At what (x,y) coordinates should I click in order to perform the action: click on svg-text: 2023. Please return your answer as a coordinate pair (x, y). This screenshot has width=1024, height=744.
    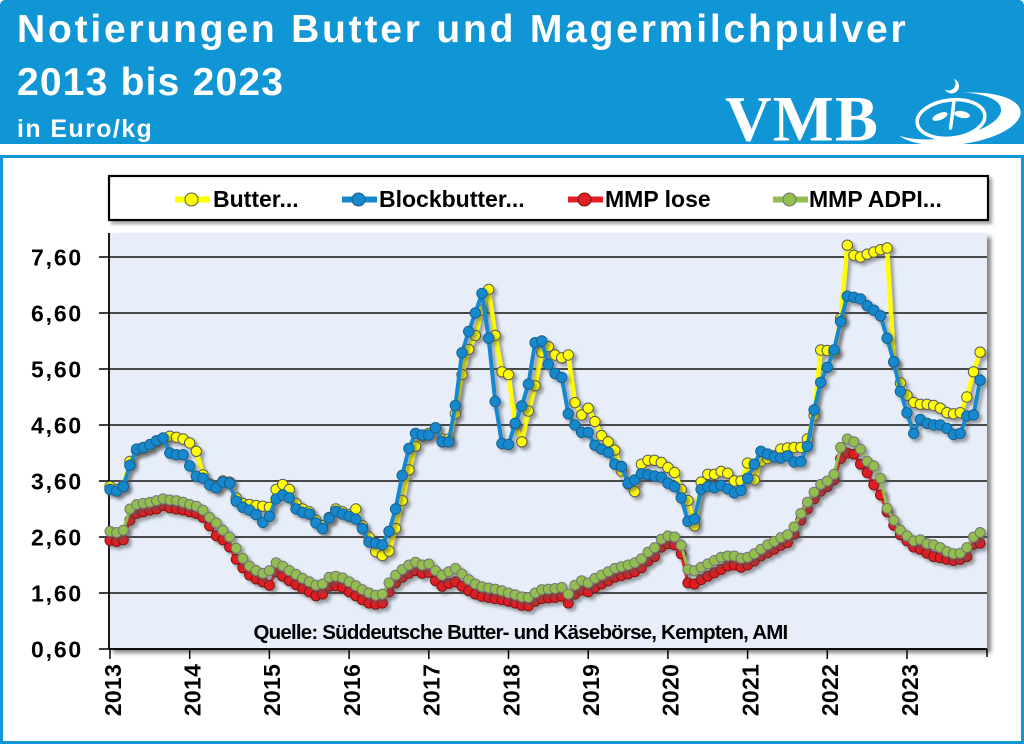
    Looking at the image, I should click on (910, 690).